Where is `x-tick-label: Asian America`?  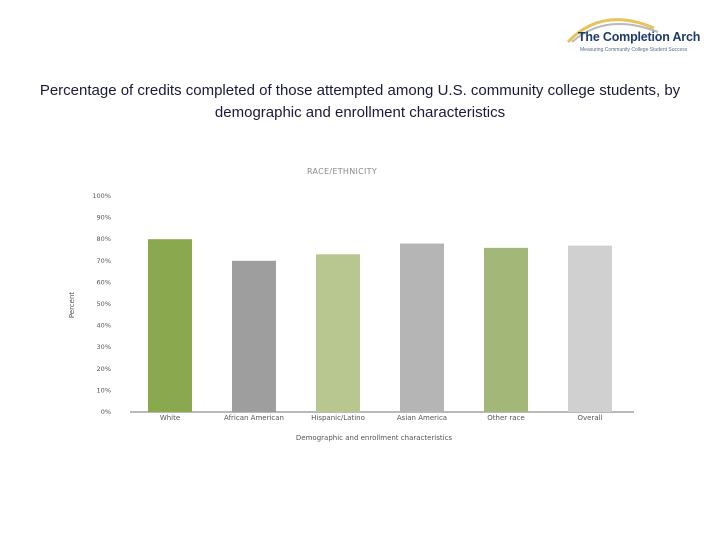
x-tick-label: Asian America is located at coordinates (422, 418).